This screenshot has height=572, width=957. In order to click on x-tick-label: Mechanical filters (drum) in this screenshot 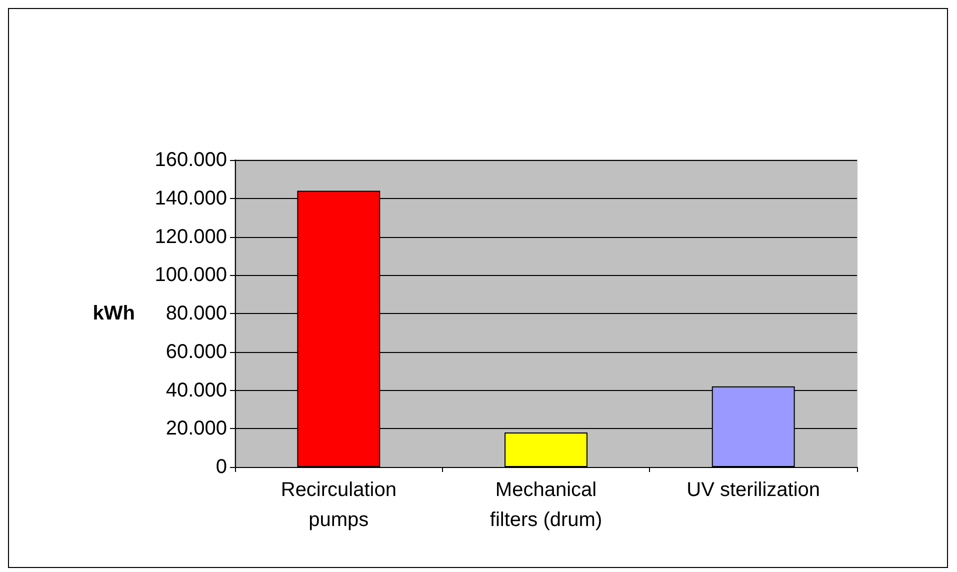, I will do `click(546, 505)`.